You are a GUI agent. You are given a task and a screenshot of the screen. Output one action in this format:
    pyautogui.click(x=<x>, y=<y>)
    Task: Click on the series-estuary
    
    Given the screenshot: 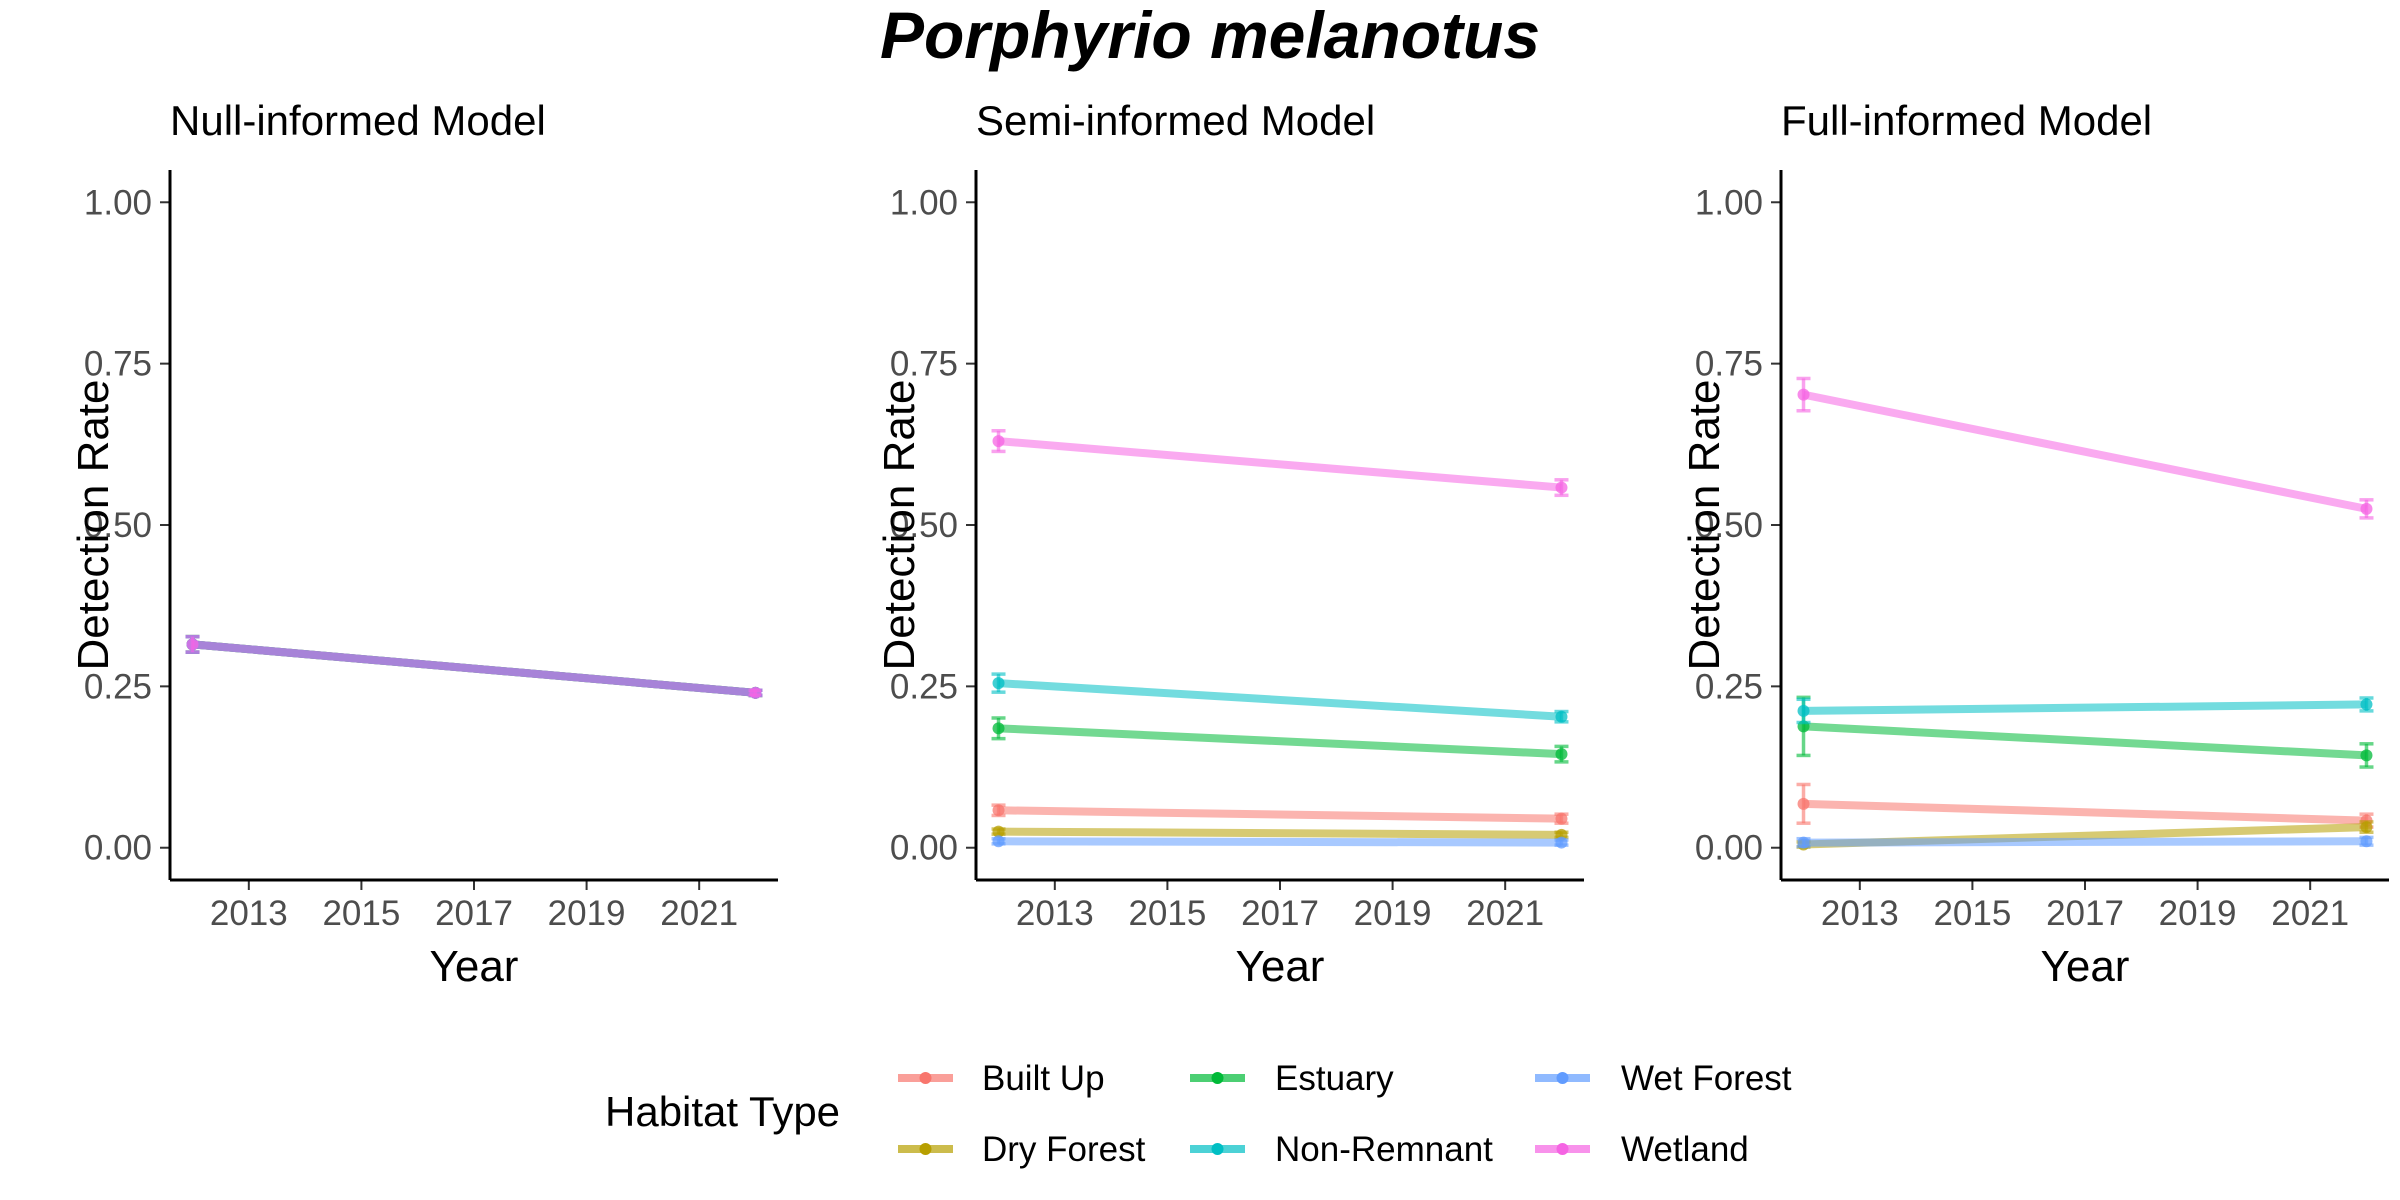 What is the action you would take?
    pyautogui.click(x=2085, y=732)
    